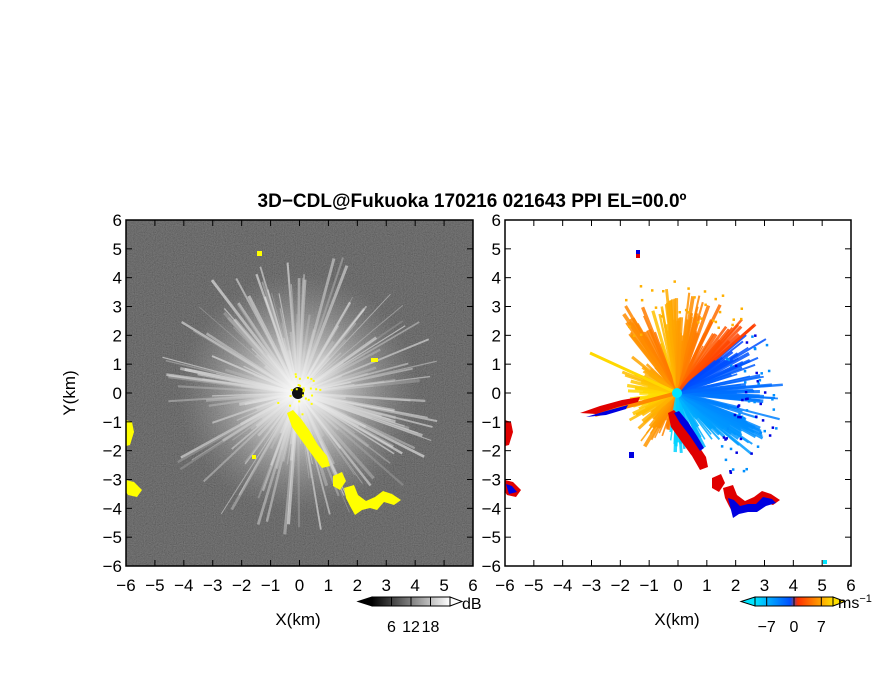  What do you see at coordinates (69, 392) in the screenshot?
I see `left-y-axis-label: Y(km)` at bounding box center [69, 392].